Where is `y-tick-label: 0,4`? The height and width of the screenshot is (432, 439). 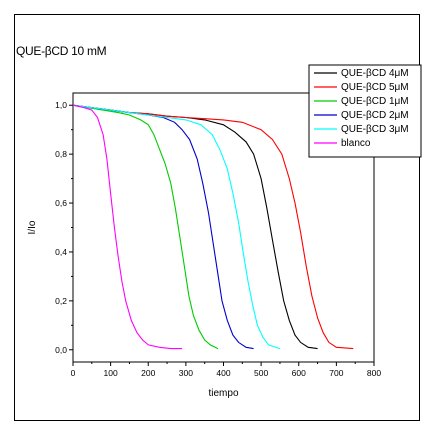 y-tick-label: 0,4 is located at coordinates (61, 252).